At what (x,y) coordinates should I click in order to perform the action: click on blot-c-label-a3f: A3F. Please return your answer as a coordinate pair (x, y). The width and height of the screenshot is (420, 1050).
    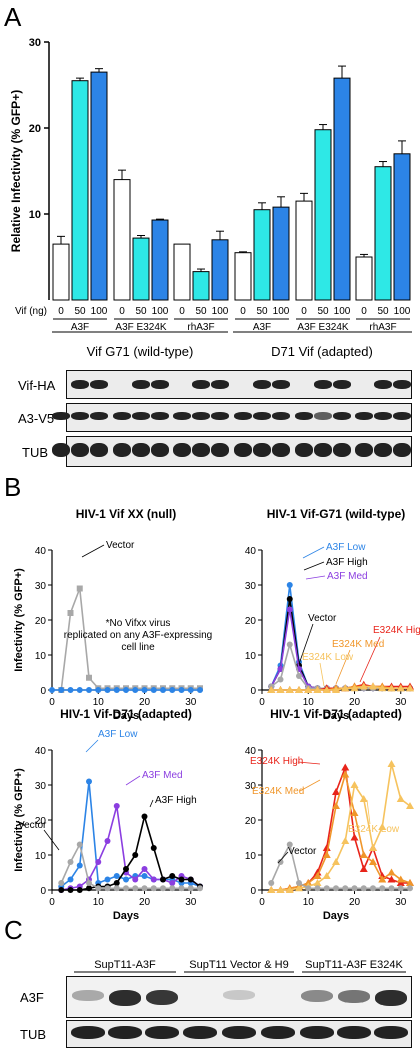
    Looking at the image, I should click on (32, 997).